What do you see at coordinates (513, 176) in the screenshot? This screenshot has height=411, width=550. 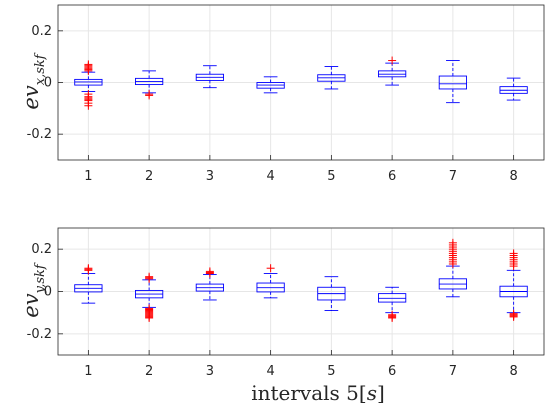 I see `top-xtick-label-8: 8` at bounding box center [513, 176].